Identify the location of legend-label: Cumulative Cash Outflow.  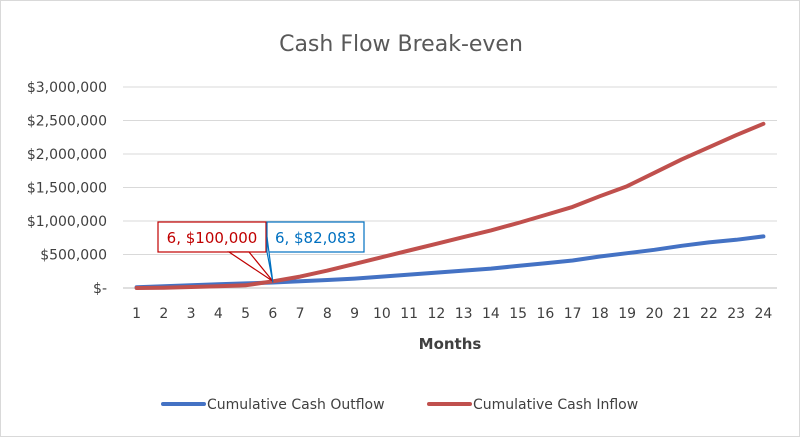
(296, 405).